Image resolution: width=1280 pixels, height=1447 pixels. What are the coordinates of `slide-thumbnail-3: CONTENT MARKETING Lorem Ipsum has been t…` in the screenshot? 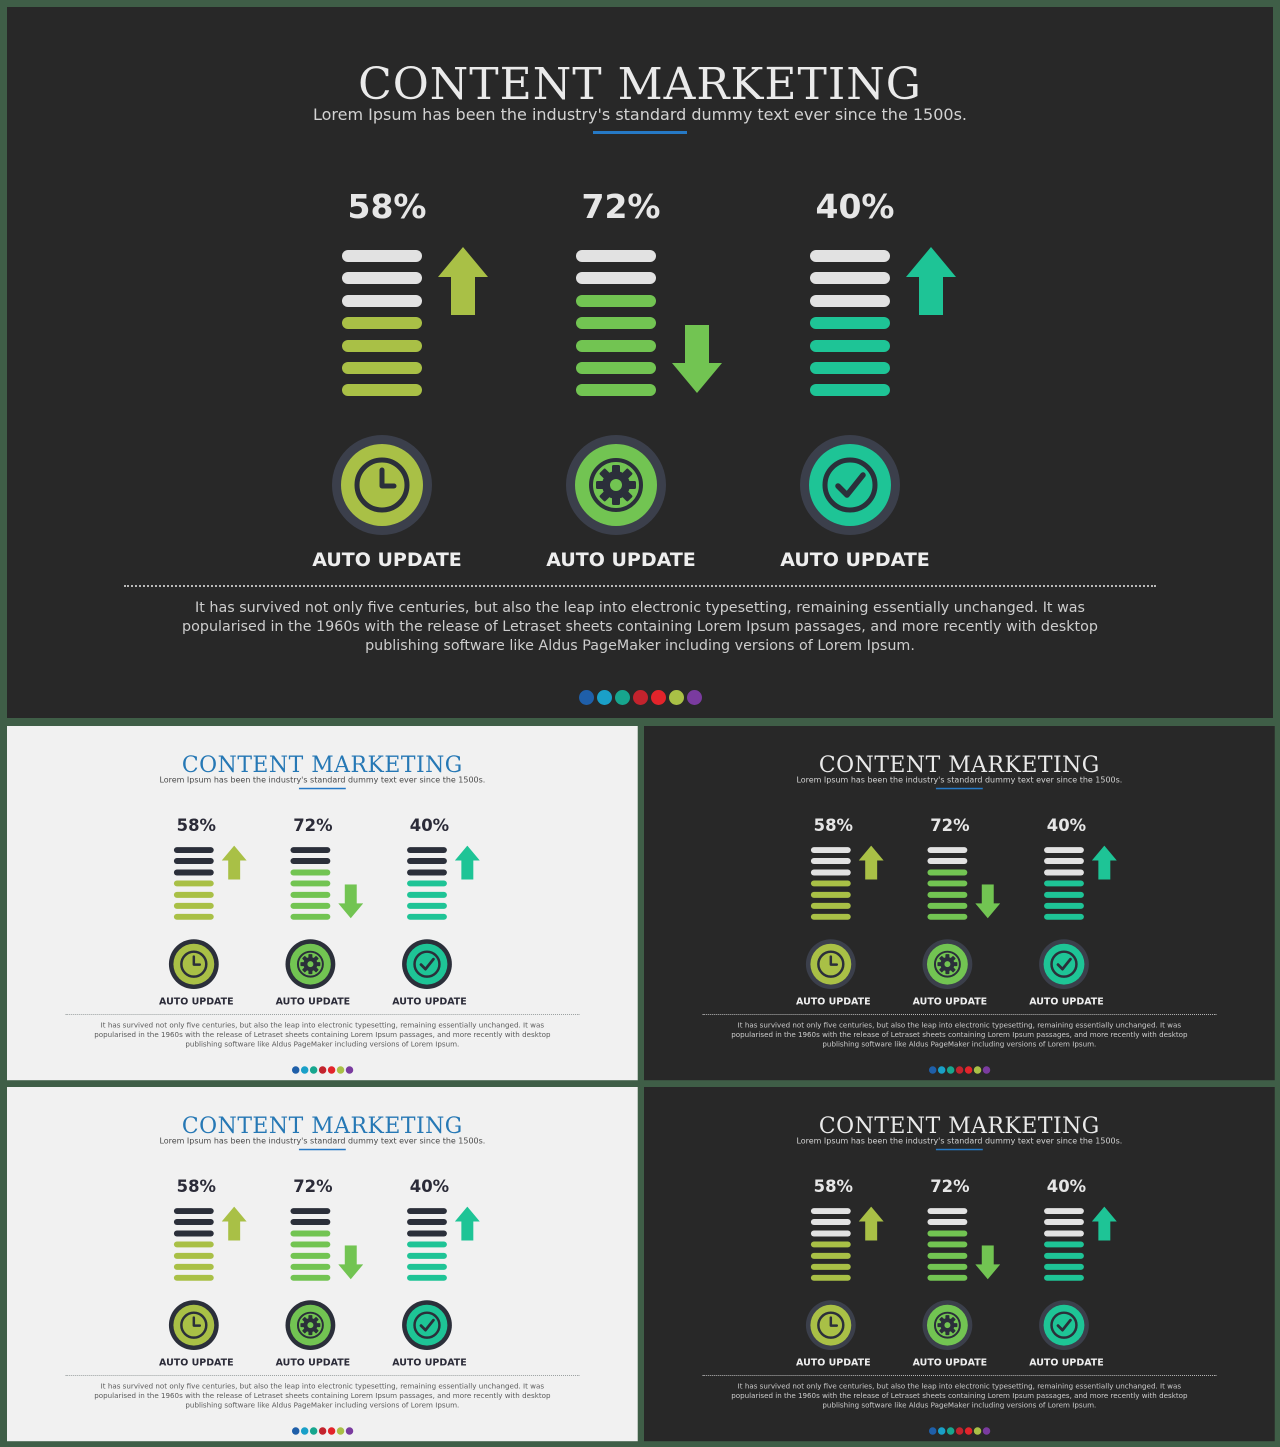 It's located at (322, 1264).